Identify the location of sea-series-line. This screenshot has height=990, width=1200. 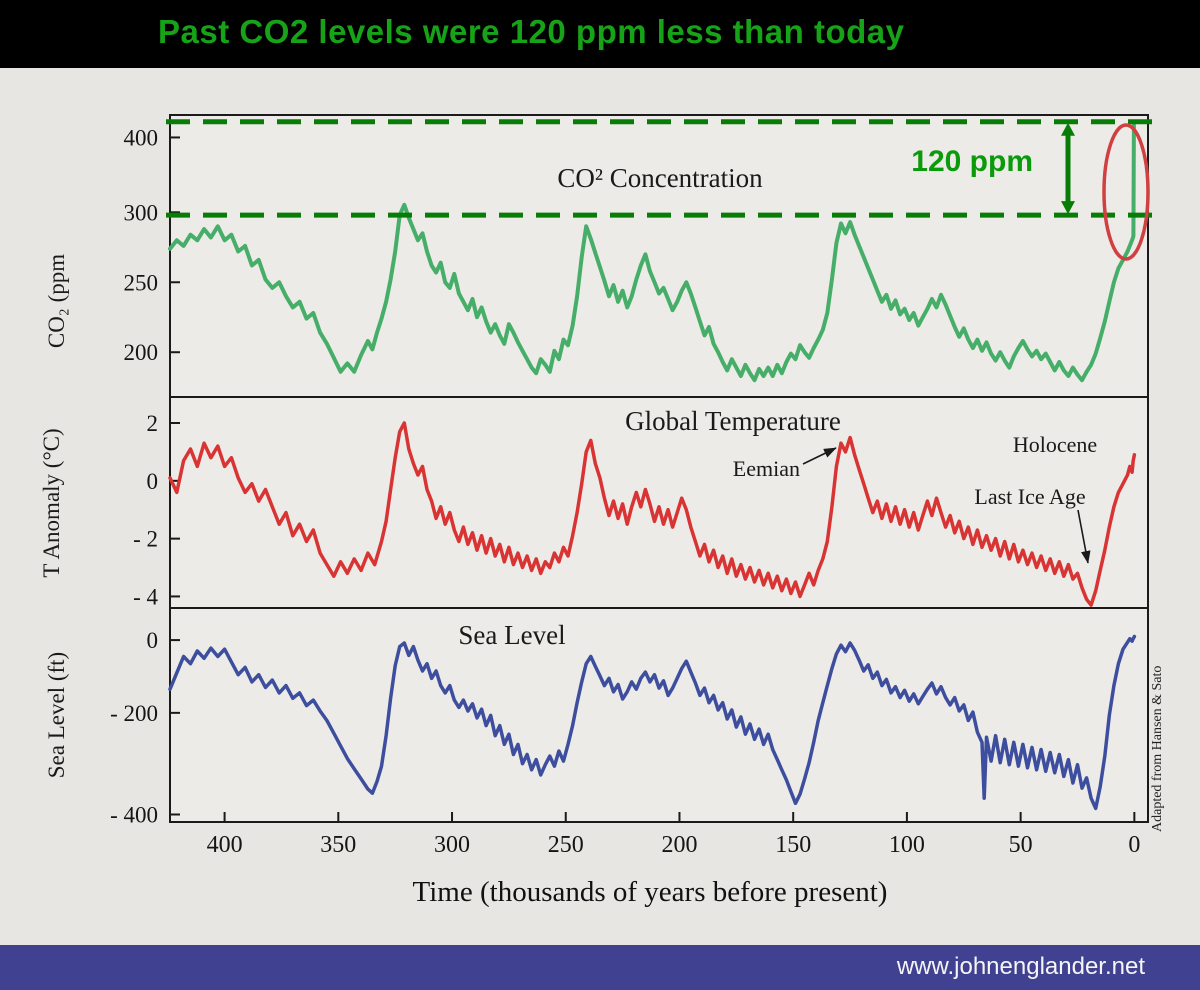
(652, 722).